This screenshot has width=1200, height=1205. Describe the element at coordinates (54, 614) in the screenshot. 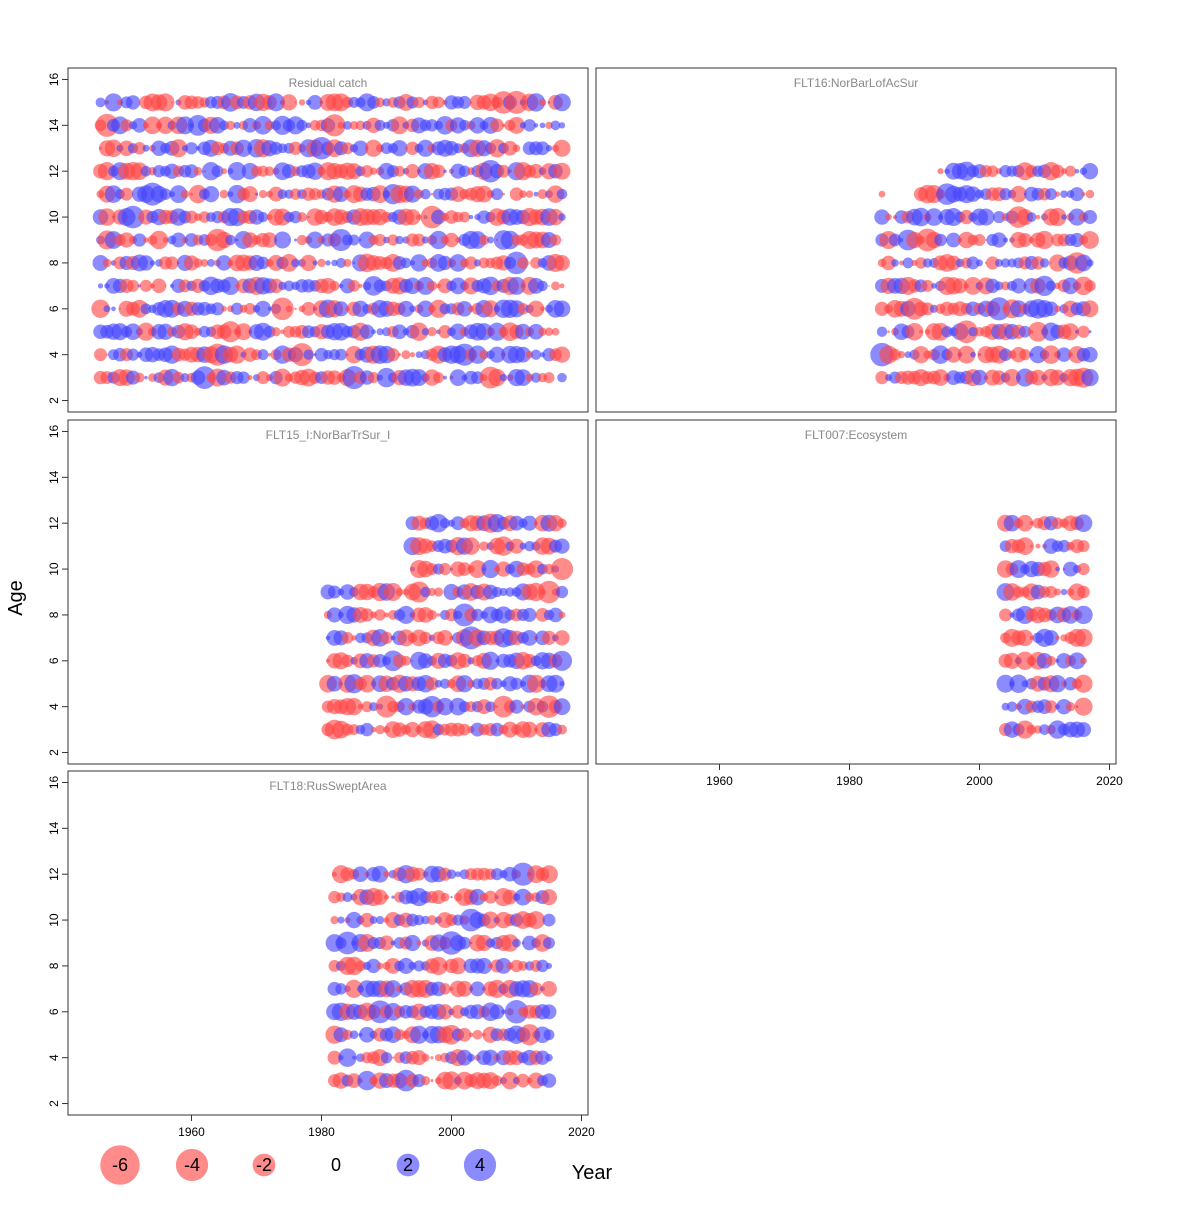

I see `y-tick-label: 8` at that location.